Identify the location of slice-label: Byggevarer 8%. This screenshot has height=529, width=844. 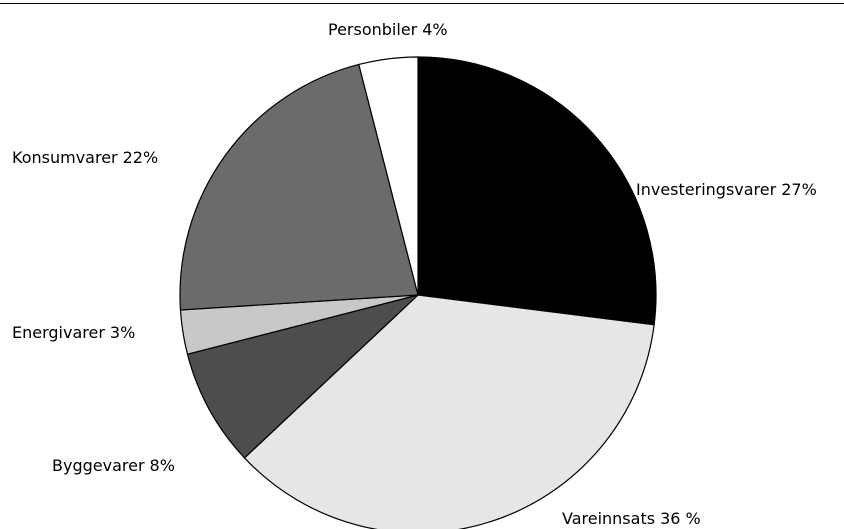
(113, 465).